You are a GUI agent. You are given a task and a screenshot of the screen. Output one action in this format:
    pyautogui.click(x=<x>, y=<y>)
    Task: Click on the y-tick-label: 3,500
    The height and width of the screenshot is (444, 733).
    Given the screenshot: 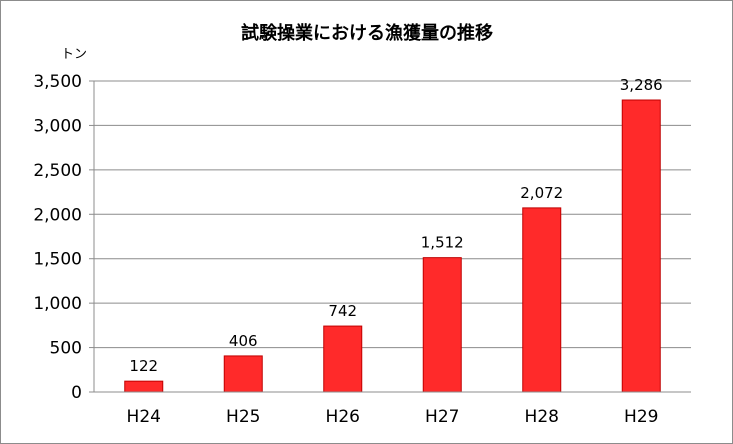 What is the action you would take?
    pyautogui.click(x=57, y=82)
    